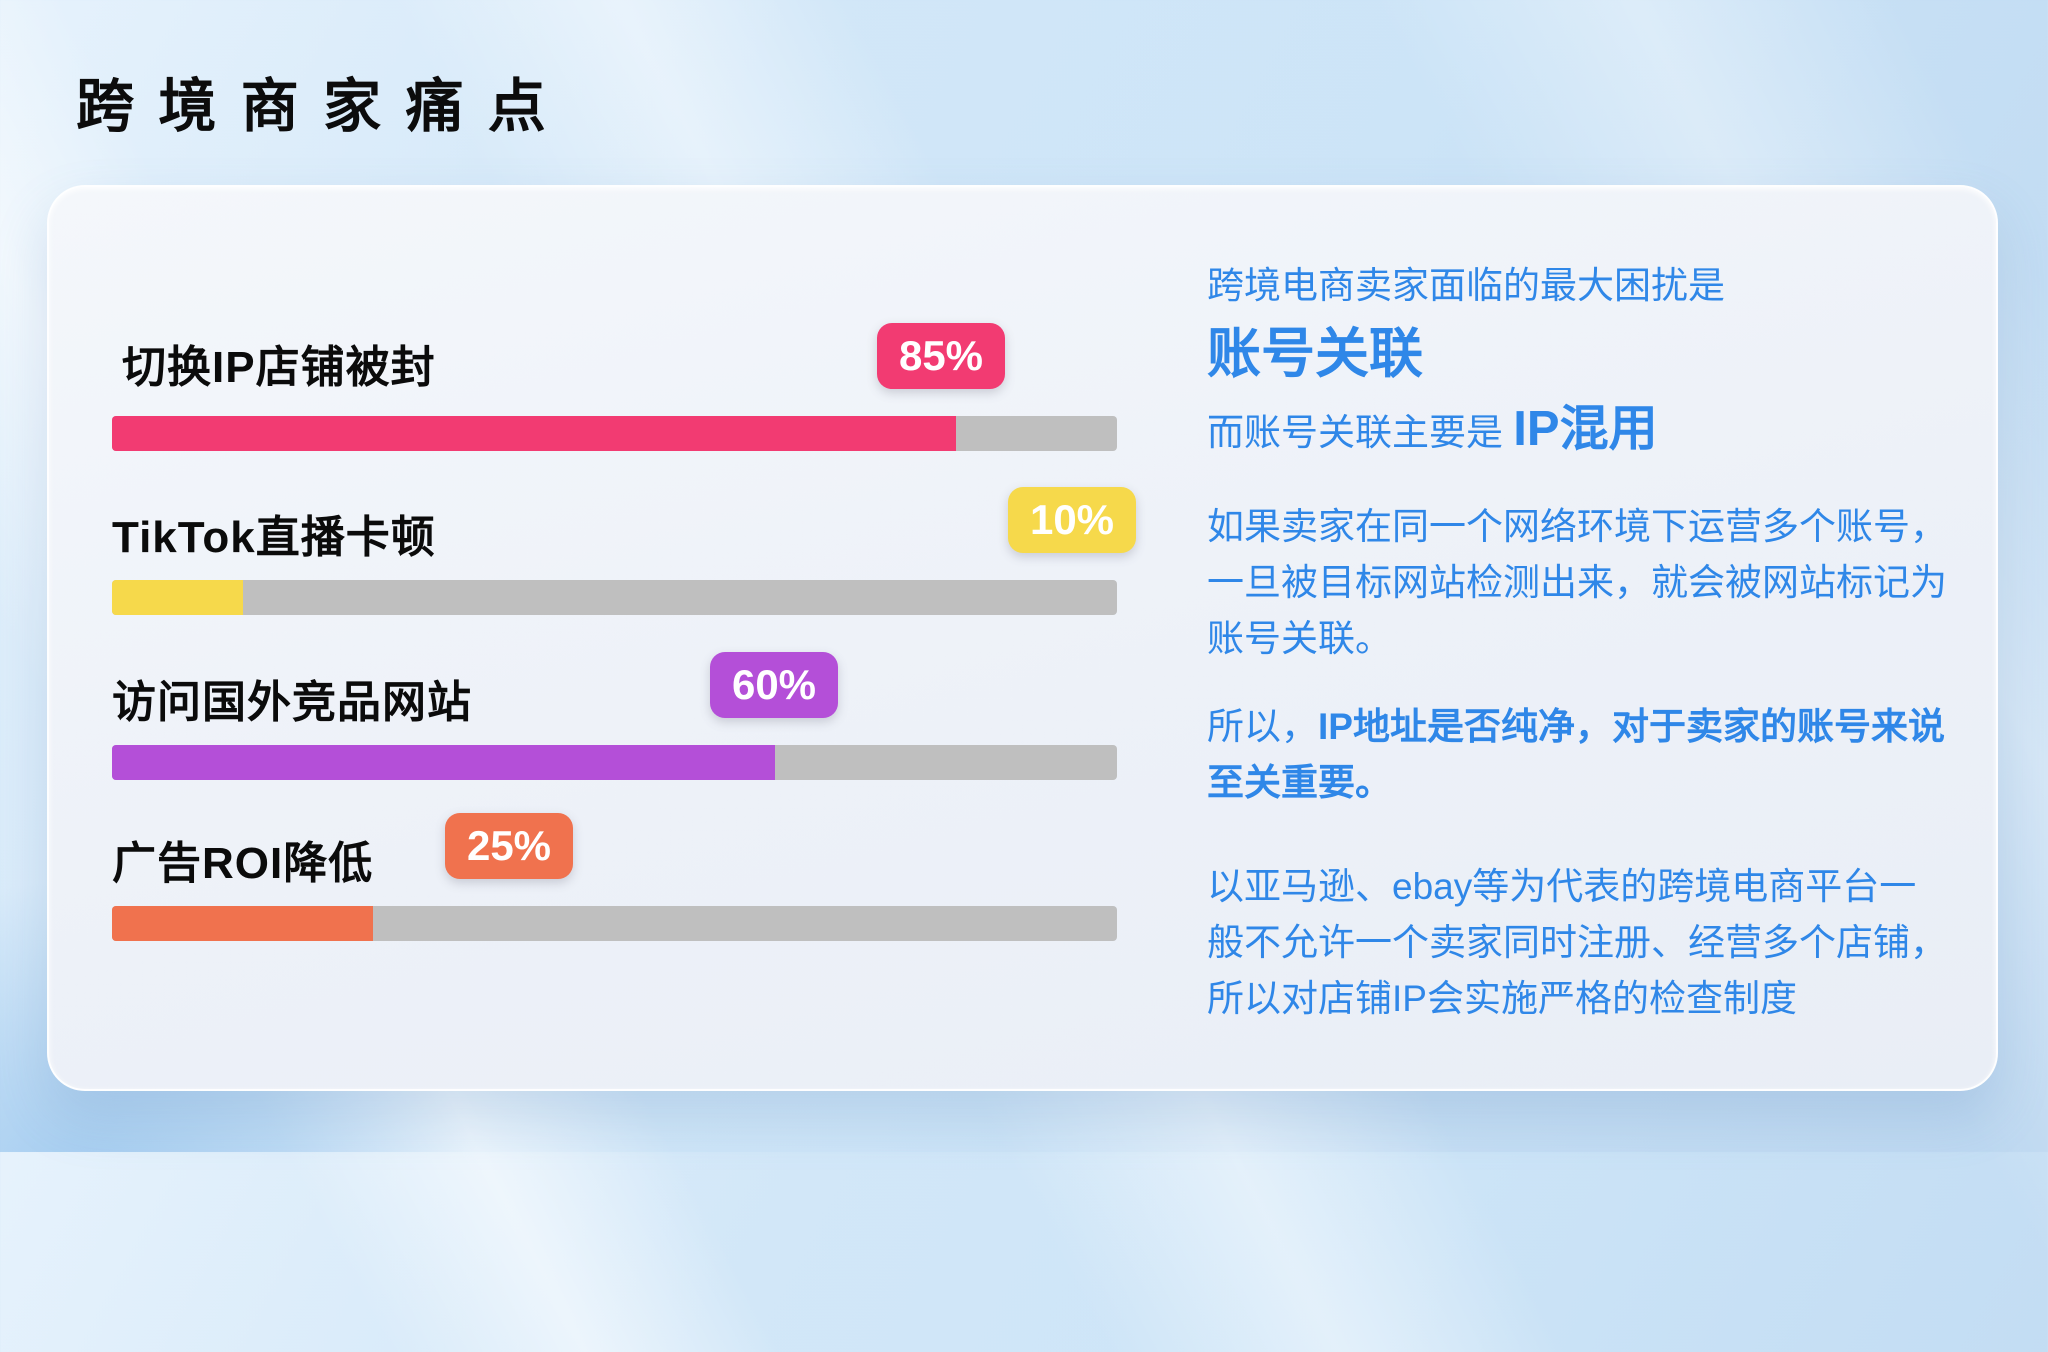 The width and height of the screenshot is (2048, 1352). I want to click on bar-row-switch-ip: 切换IP店铺被封 85%, so click(614, 398).